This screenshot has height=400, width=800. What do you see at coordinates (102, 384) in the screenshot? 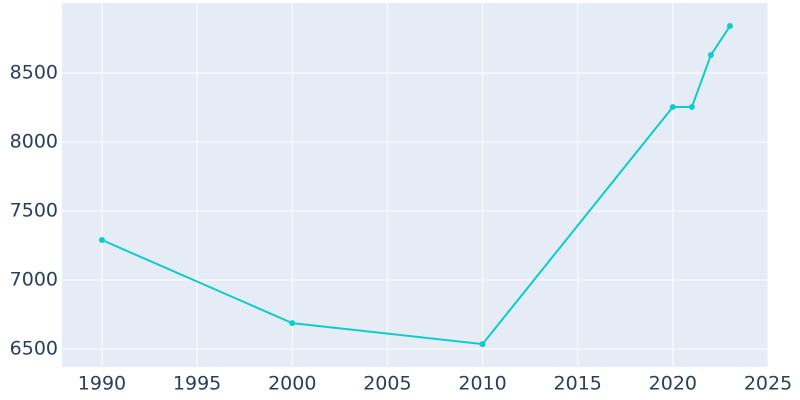
I see `x-tick-label: 1990` at bounding box center [102, 384].